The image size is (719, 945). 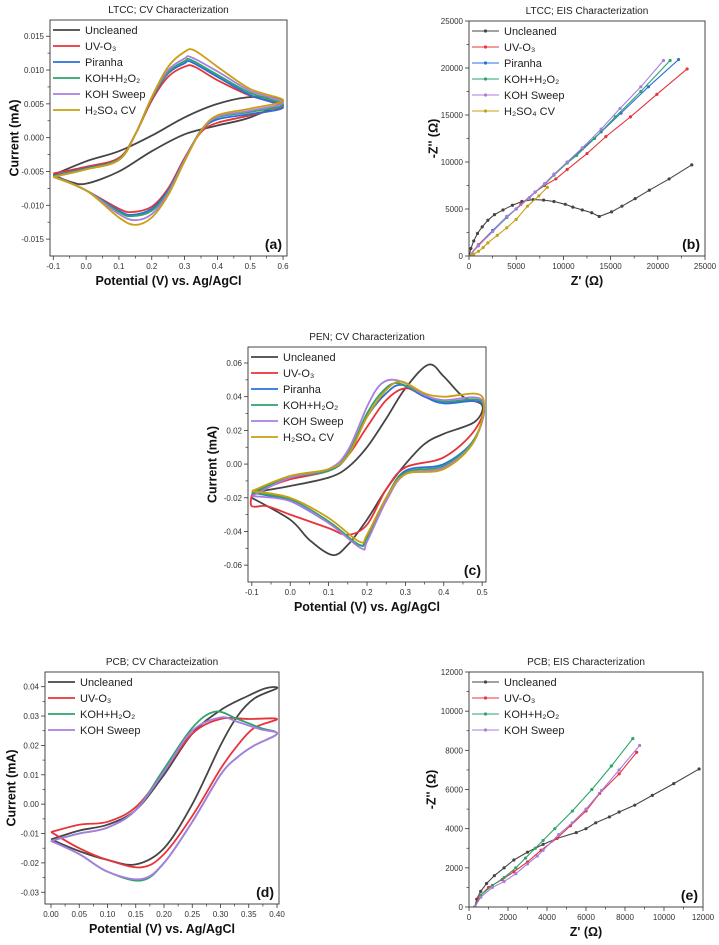 What do you see at coordinates (461, 907) in the screenshot?
I see `y-tick-label: 0` at bounding box center [461, 907].